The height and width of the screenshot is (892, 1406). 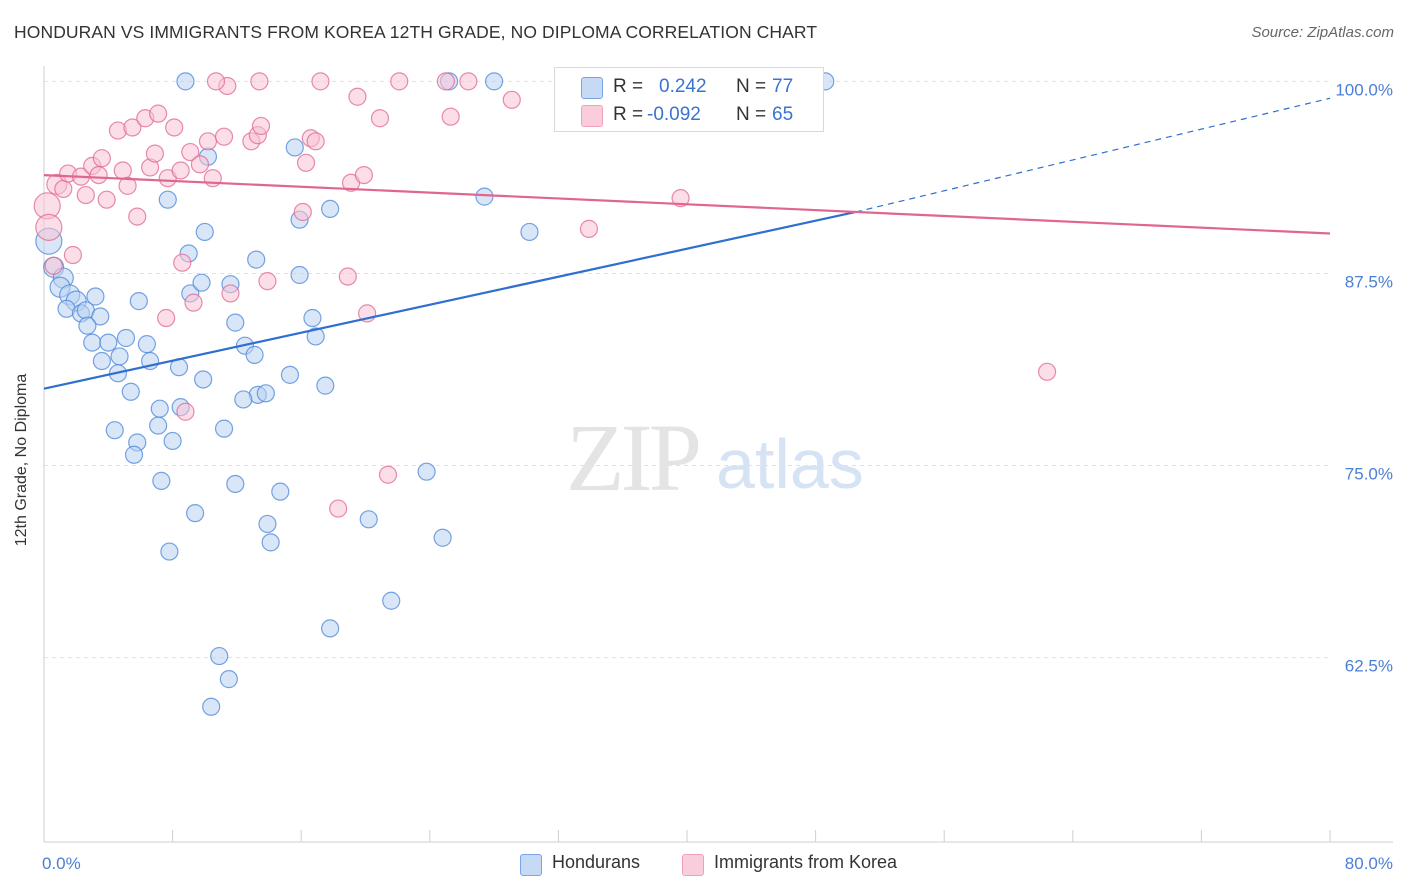 What do you see at coordinates (1369, 474) in the screenshot?
I see `y-tick-label: 75.0%` at bounding box center [1369, 474].